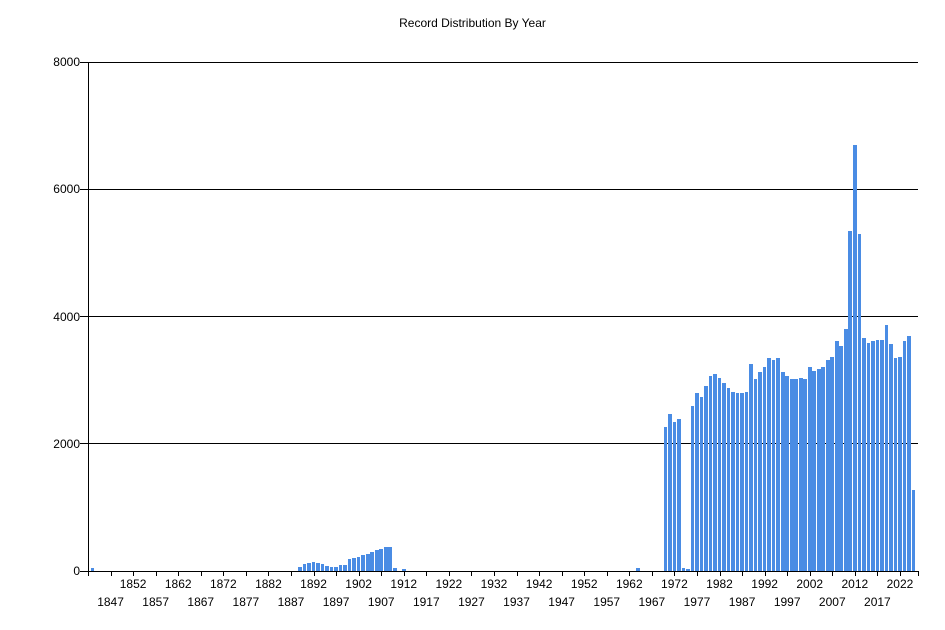 This screenshot has width=945, height=630. Describe the element at coordinates (629, 584) in the screenshot. I see `x-tick-label: 1962` at that location.